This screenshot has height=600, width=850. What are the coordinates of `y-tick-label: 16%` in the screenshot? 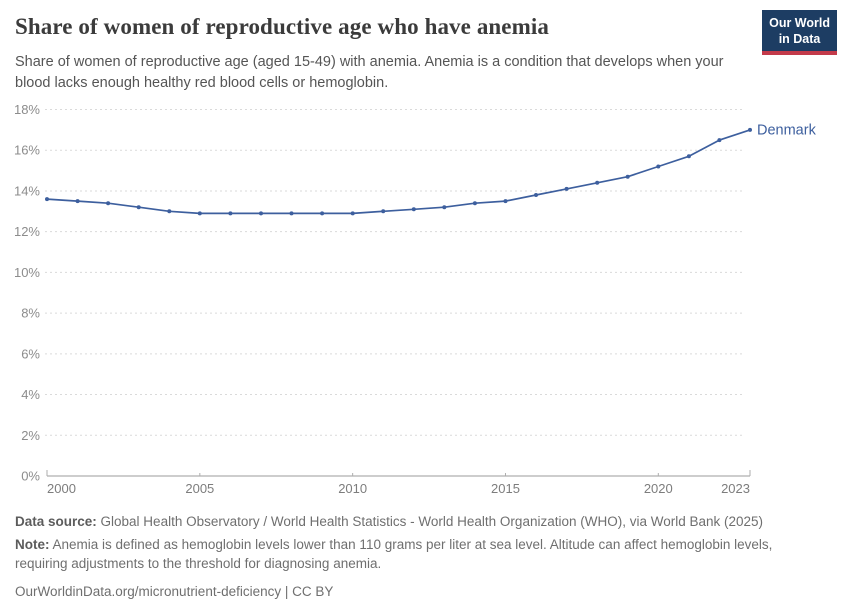 It's located at (27, 150).